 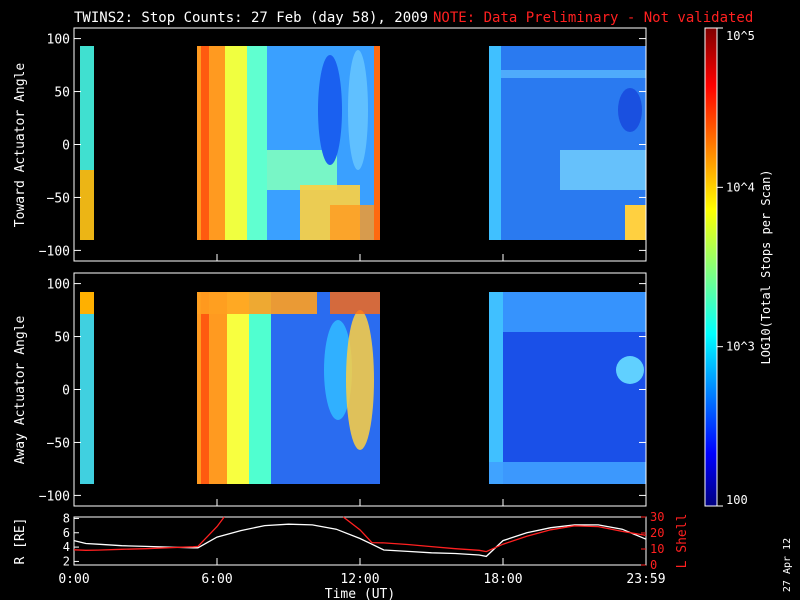 What do you see at coordinates (657, 517) in the screenshot?
I see `lshell-tick-label: 30` at bounding box center [657, 517].